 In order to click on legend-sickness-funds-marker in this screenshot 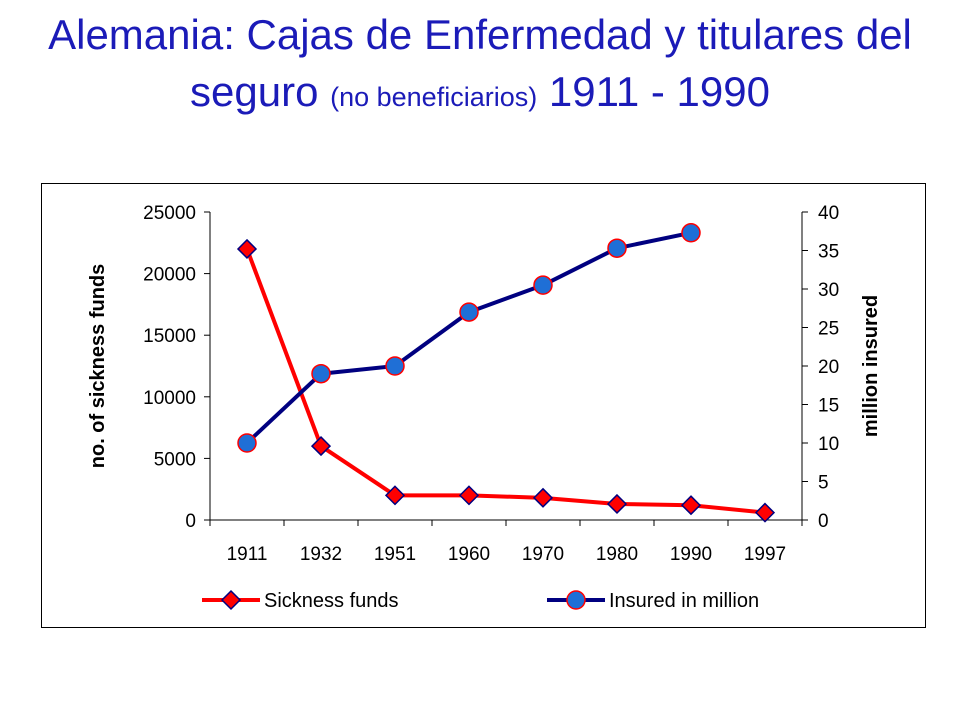, I will do `click(231, 600)`.